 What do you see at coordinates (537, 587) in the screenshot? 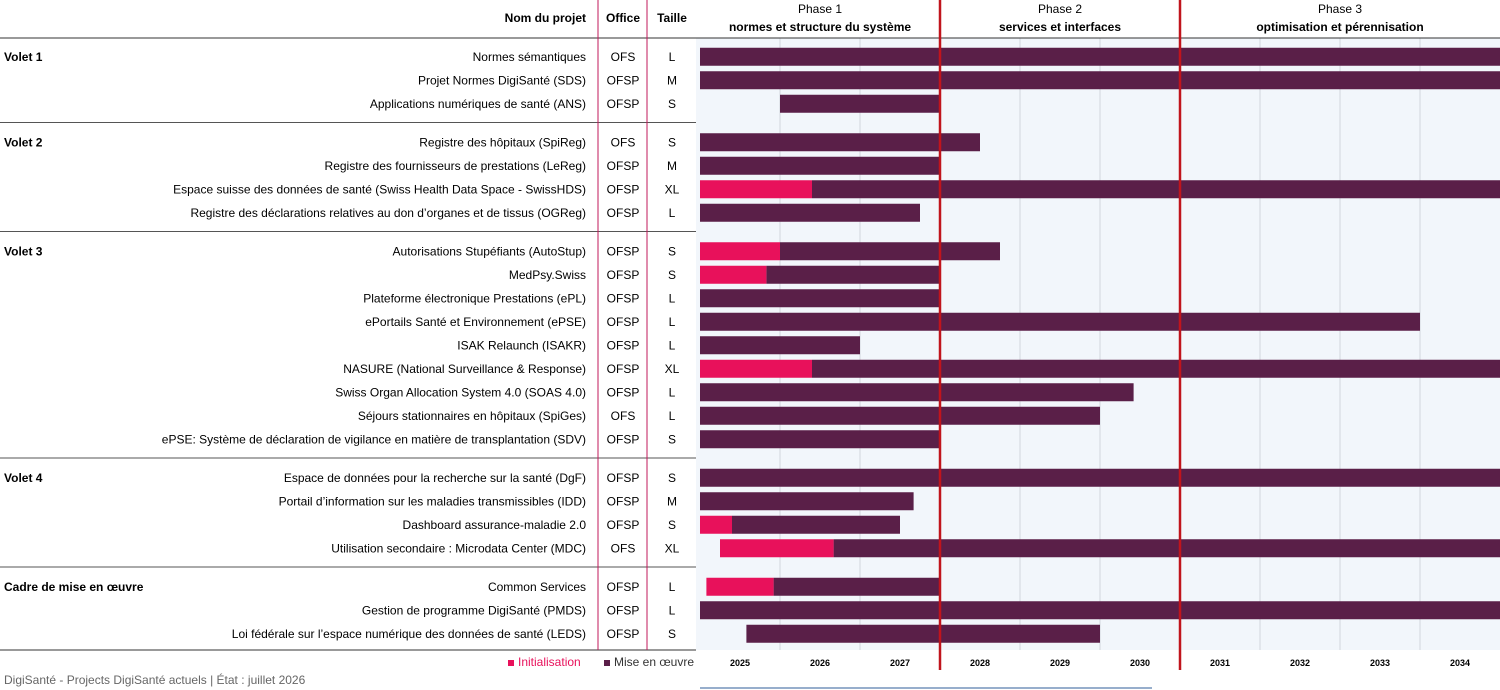
I see `project-name: Common Services` at bounding box center [537, 587].